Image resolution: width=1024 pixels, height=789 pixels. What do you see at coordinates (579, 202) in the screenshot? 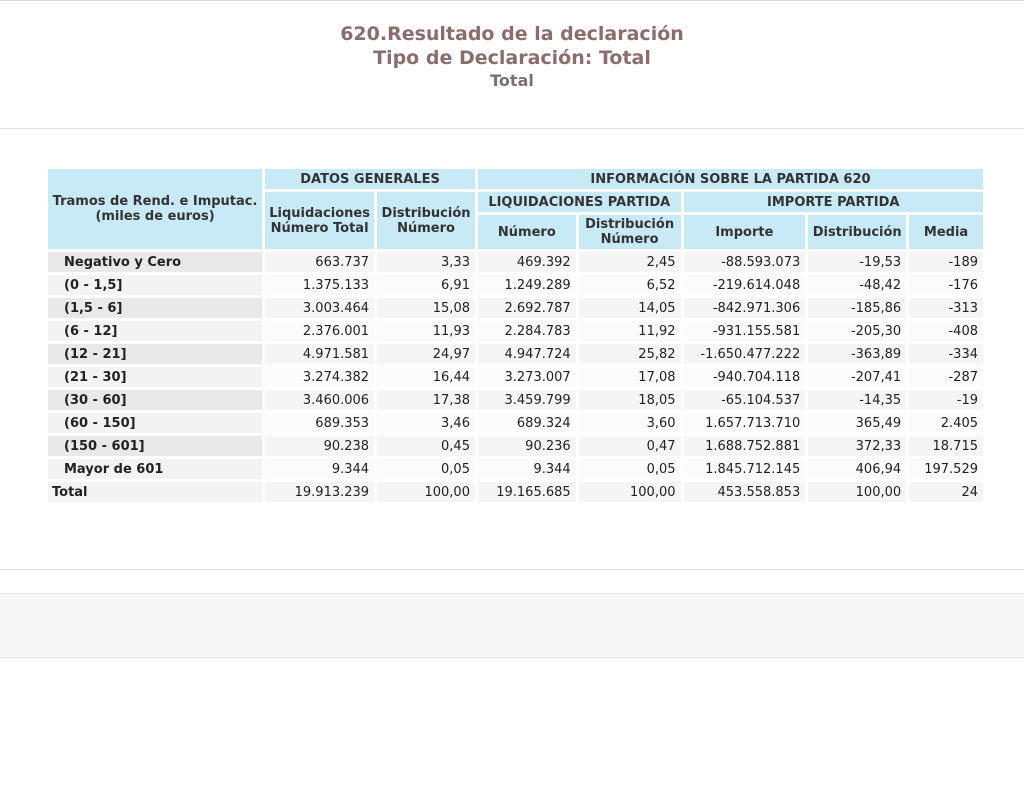
I see `group-liquidaciones-partida: LIQUIDACIONES PARTIDA` at bounding box center [579, 202].